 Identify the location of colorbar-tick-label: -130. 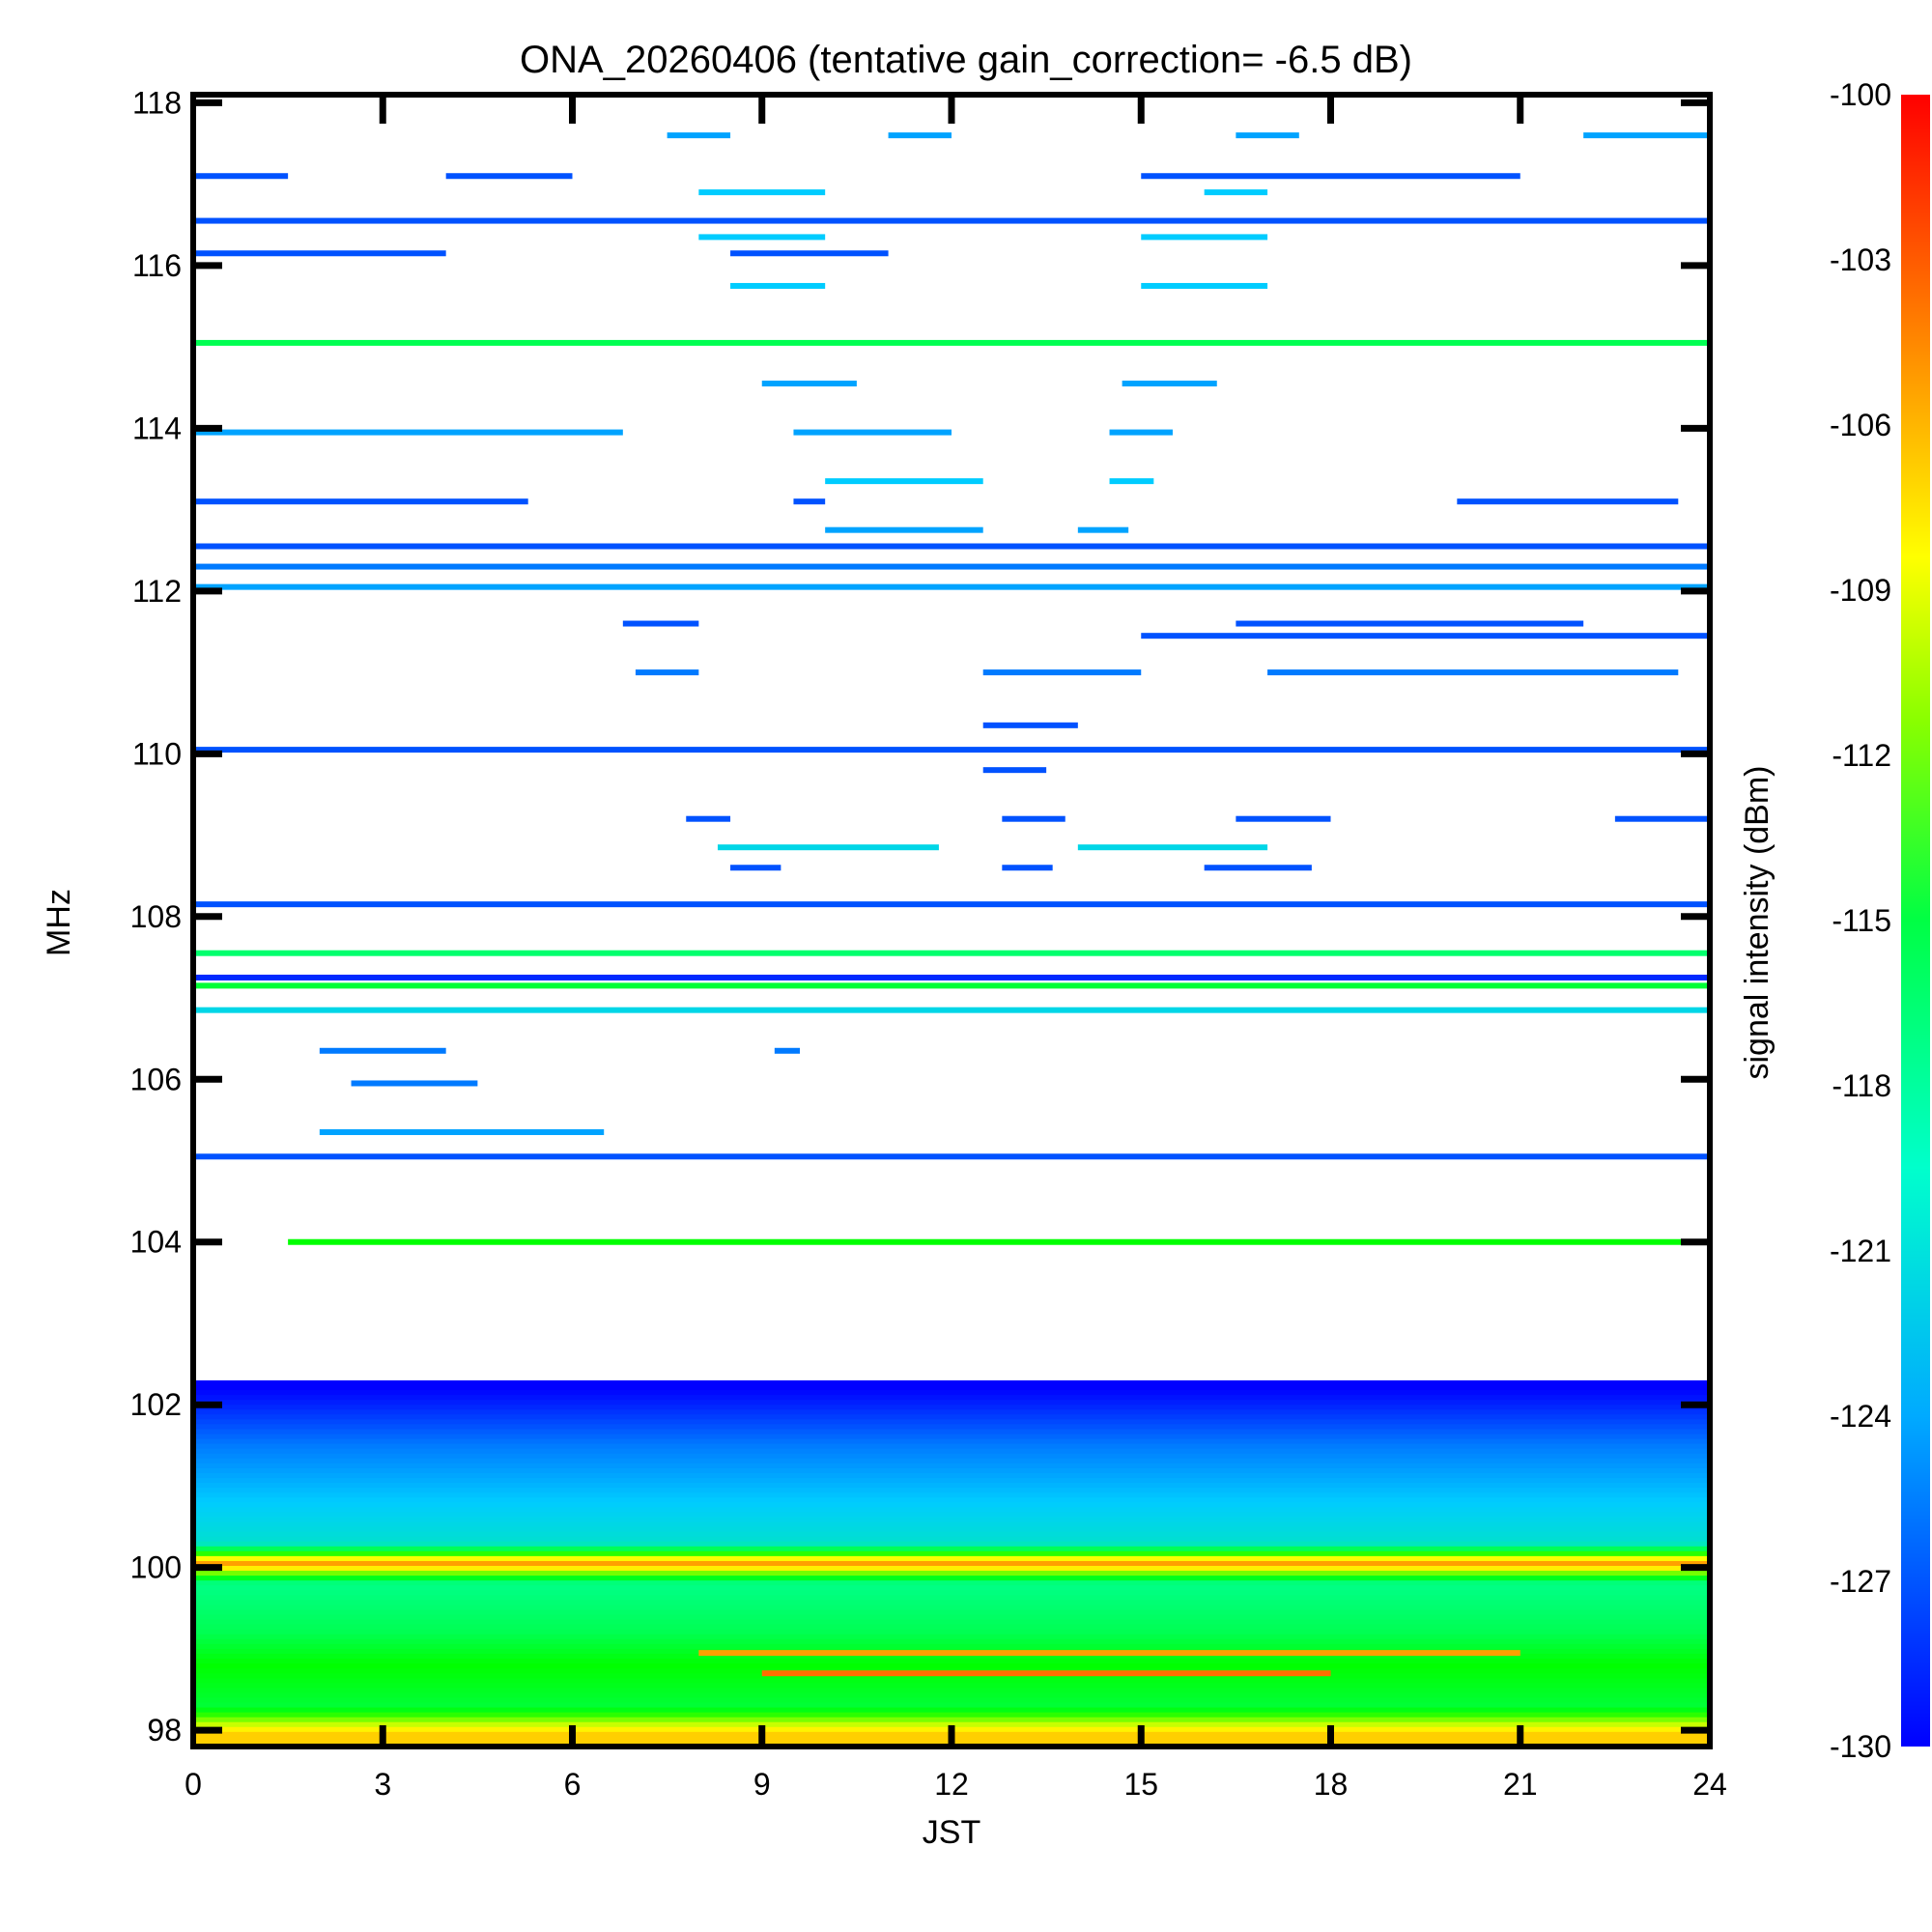
(1860, 1746).